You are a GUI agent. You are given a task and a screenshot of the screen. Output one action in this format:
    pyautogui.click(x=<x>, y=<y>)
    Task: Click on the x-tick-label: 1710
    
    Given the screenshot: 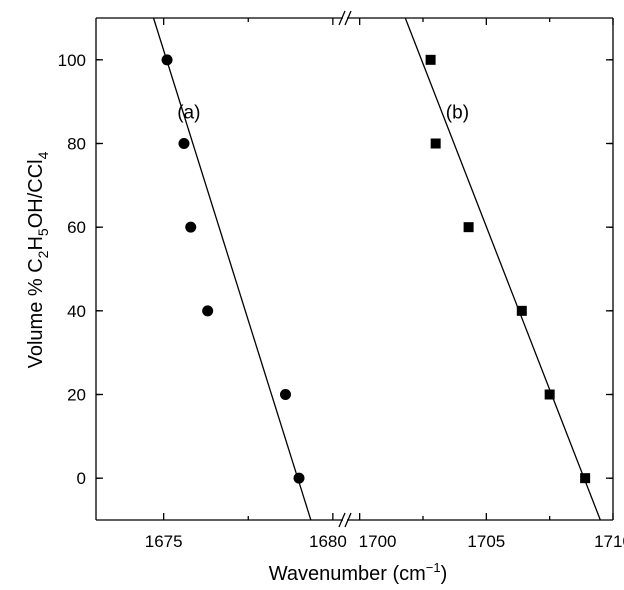 What is the action you would take?
    pyautogui.click(x=609, y=541)
    